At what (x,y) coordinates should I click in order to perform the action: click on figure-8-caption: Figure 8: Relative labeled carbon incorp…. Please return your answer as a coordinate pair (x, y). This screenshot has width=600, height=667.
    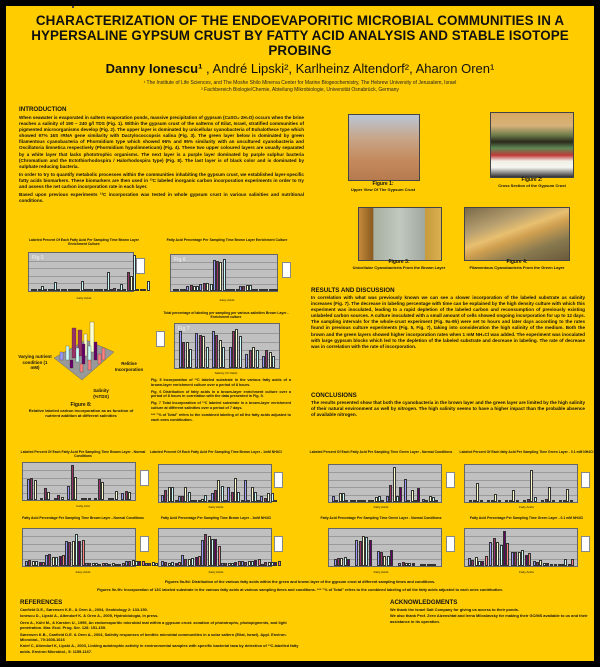
    Looking at the image, I should click on (81, 410).